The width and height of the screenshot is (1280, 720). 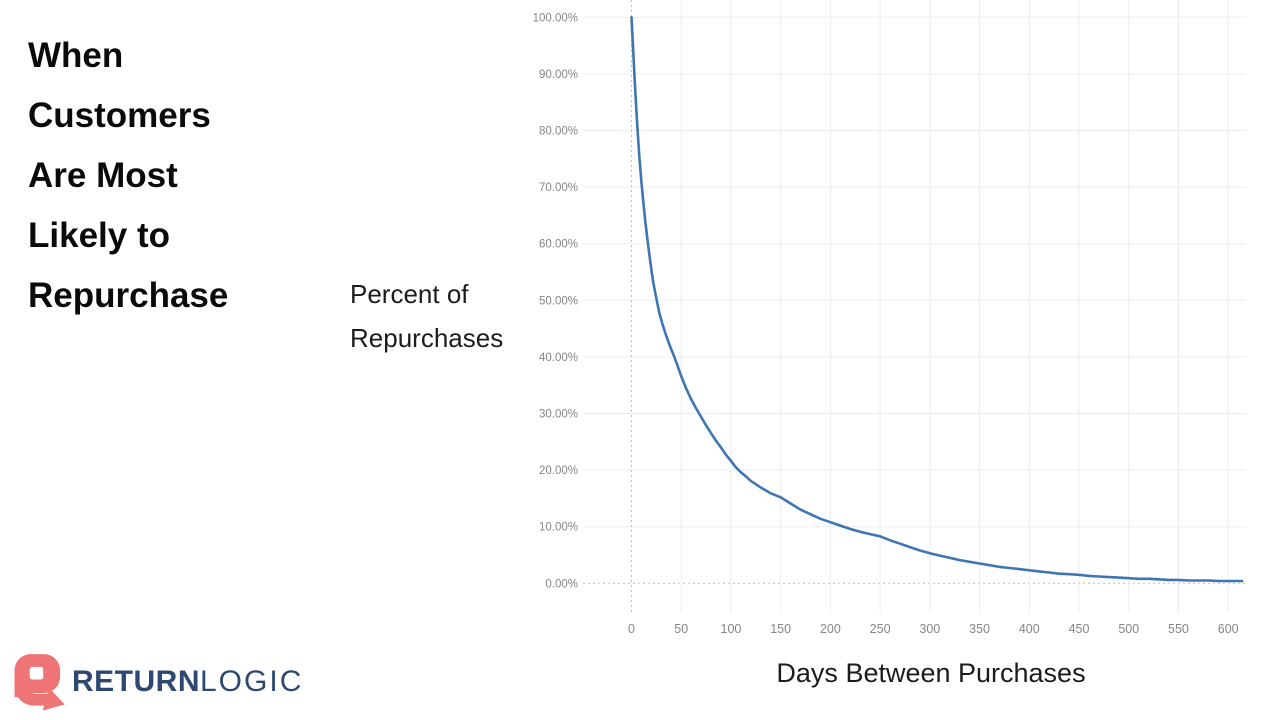 I want to click on brand-logic: LOGIC, so click(x=252, y=681).